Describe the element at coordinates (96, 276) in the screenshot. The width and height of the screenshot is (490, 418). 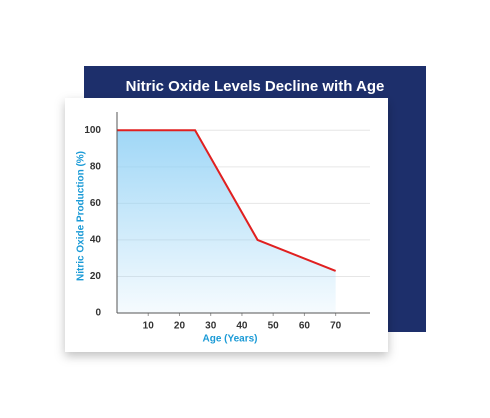
I see `y-tick-label: 20` at that location.